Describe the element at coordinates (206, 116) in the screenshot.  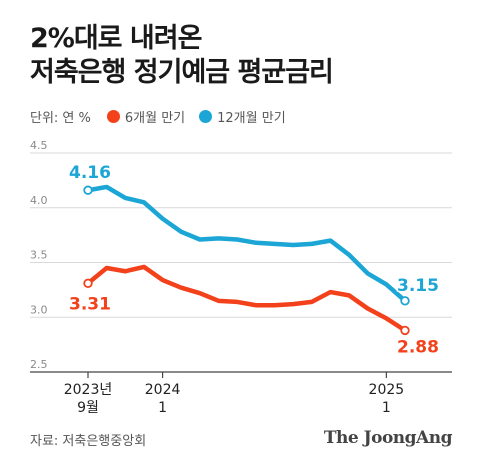
I see `legend-swatch-12m` at that location.